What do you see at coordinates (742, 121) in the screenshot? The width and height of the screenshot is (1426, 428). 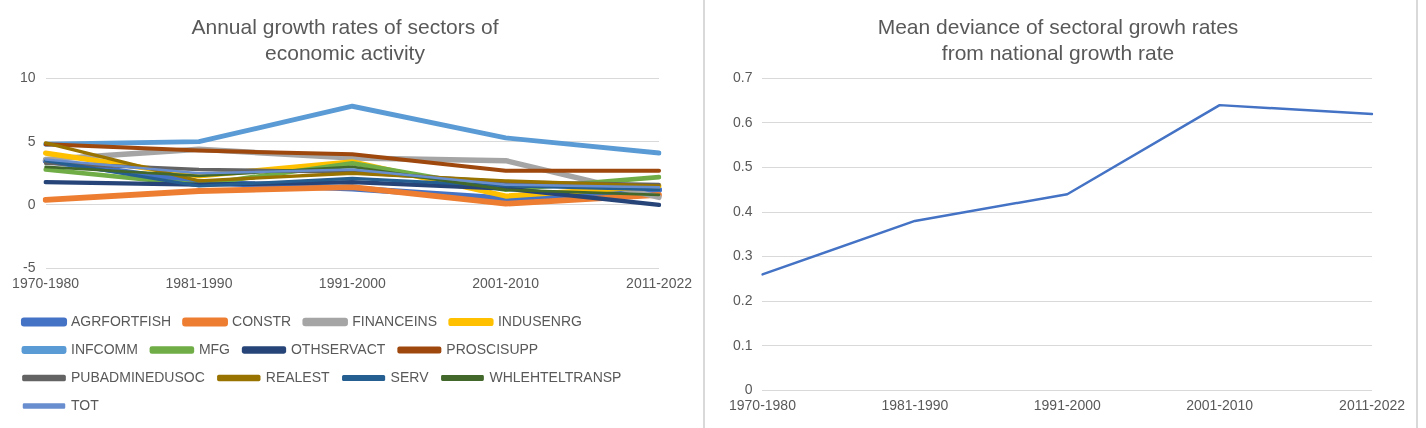 I see `y-tick-label: 0.6` at bounding box center [742, 121].